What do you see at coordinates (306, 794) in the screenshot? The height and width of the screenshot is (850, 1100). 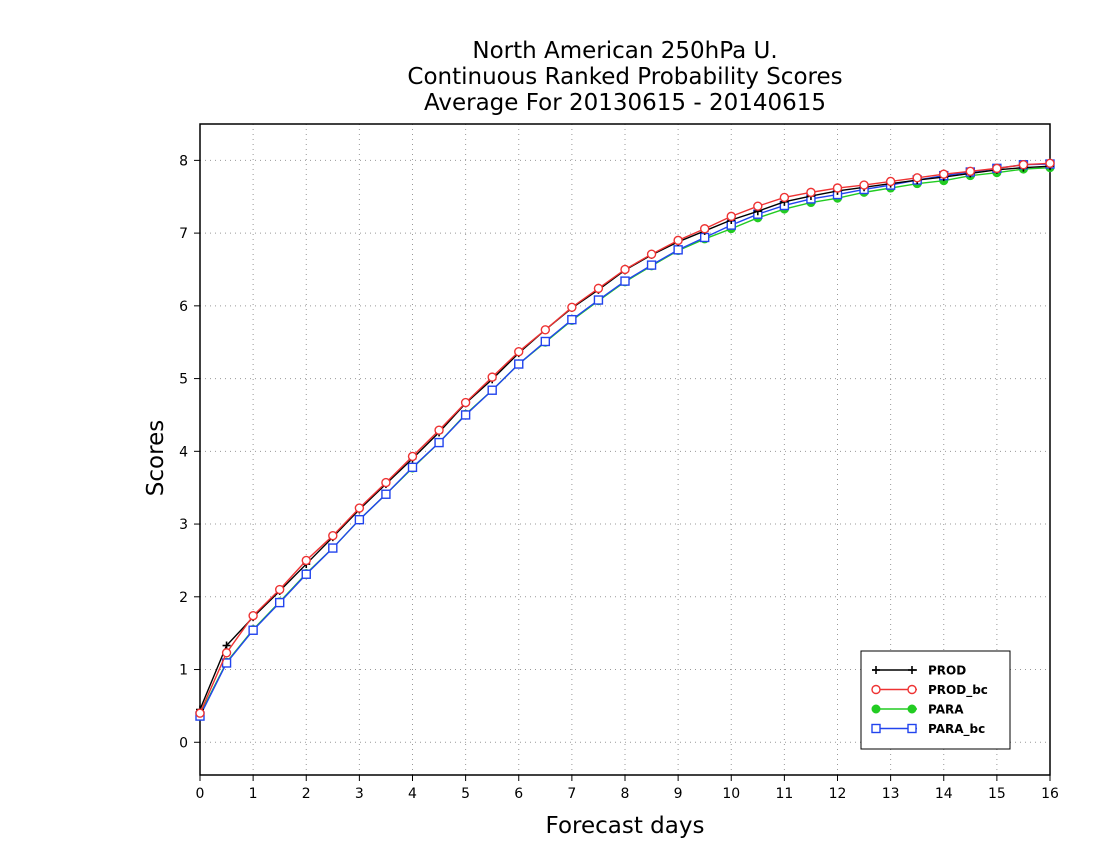 I see `x-tick-label: 2` at bounding box center [306, 794].